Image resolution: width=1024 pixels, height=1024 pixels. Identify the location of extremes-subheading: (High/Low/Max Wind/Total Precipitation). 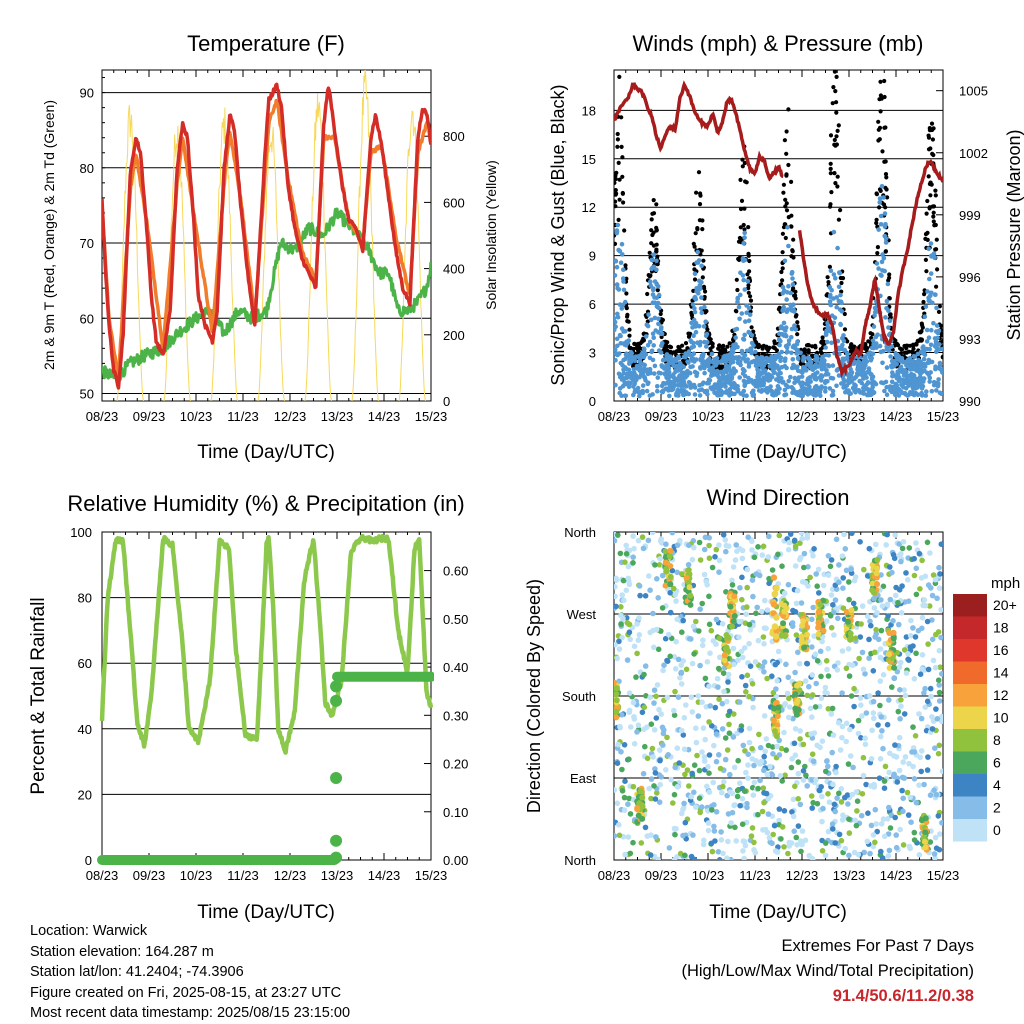
(827, 971).